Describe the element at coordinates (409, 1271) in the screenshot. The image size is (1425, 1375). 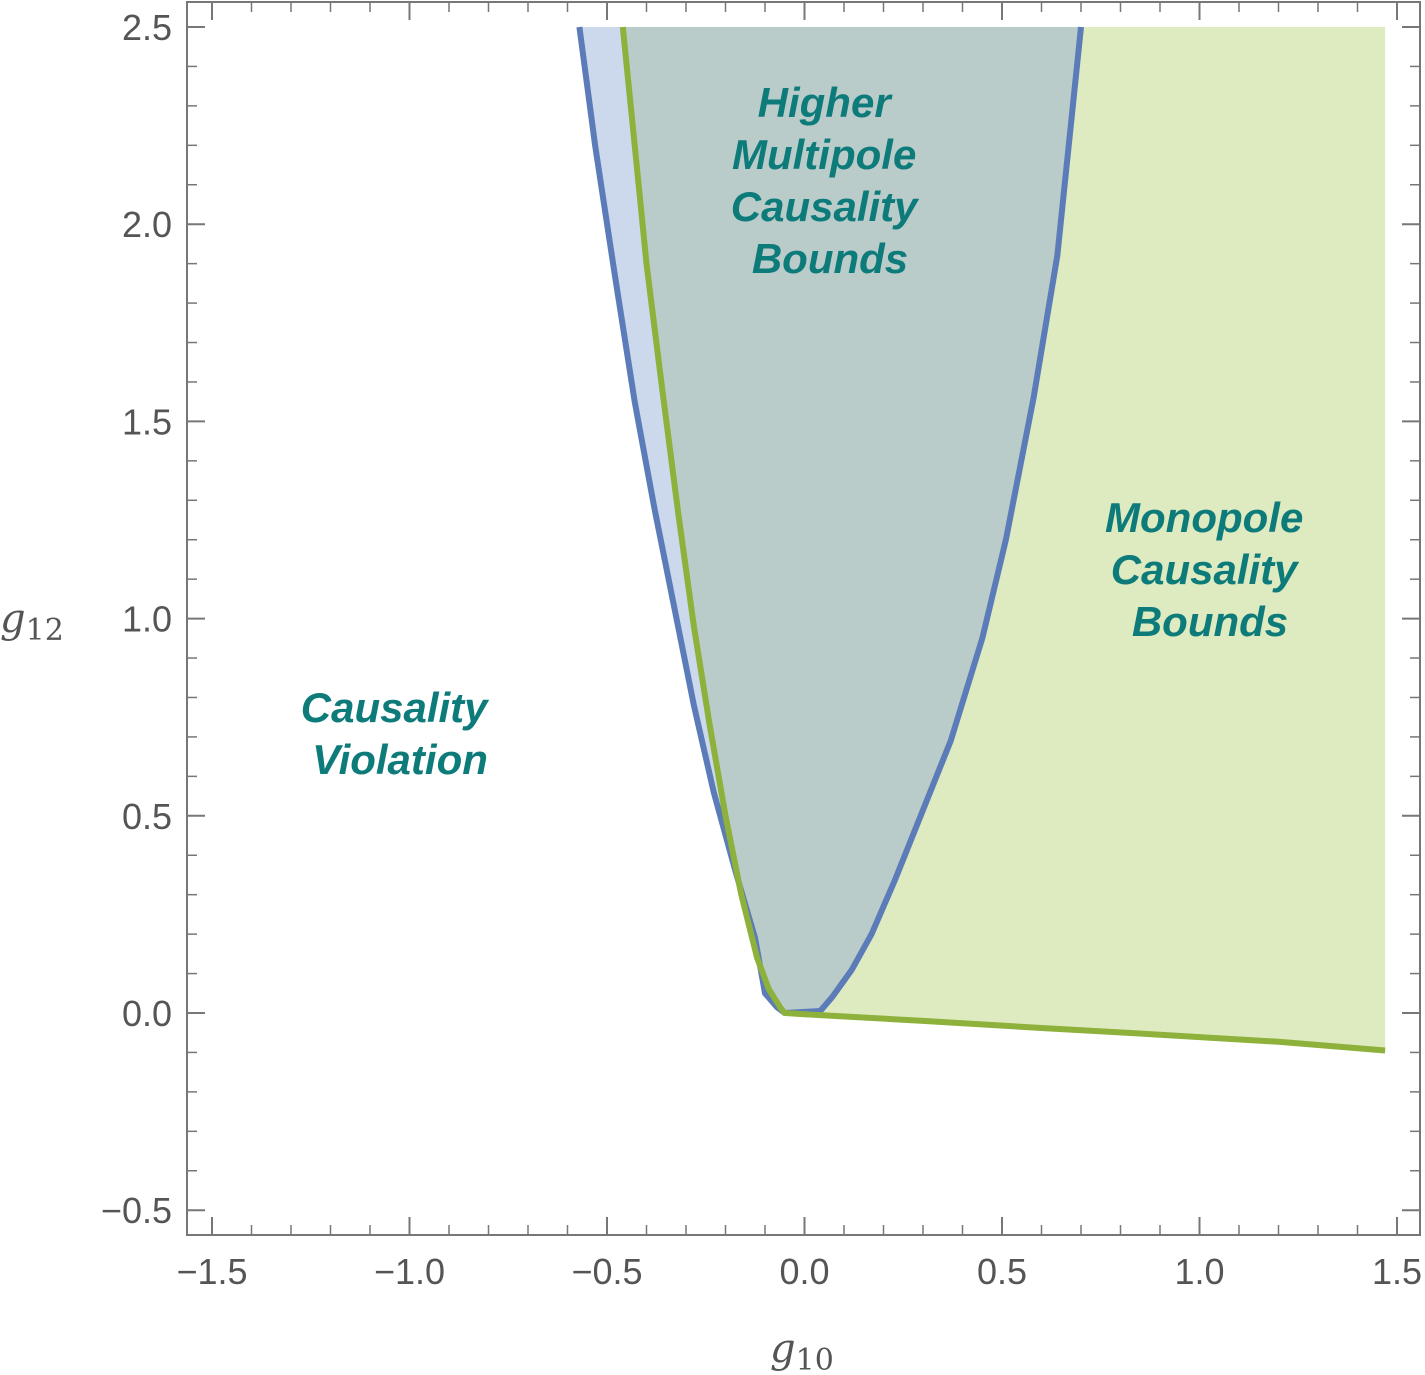
I see `x-tick-label: −1.0` at that location.